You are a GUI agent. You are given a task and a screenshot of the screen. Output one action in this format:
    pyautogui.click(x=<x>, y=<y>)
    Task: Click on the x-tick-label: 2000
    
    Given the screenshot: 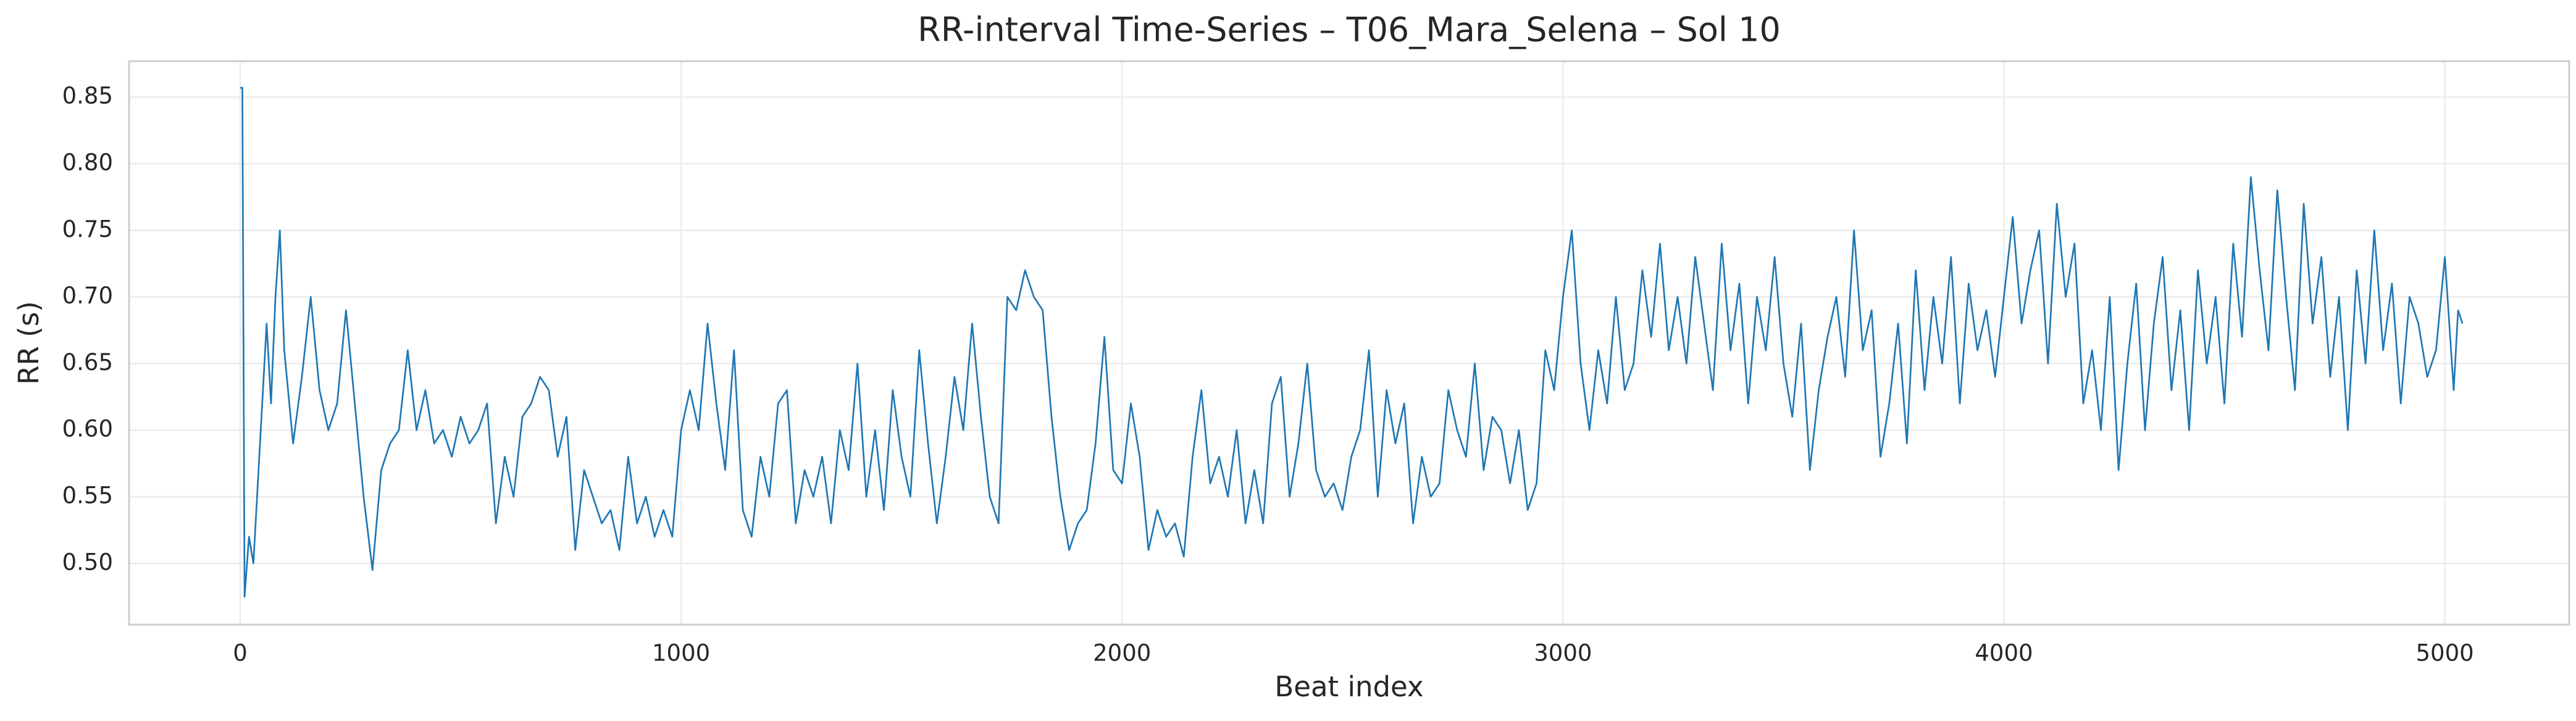 What is the action you would take?
    pyautogui.click(x=1122, y=653)
    